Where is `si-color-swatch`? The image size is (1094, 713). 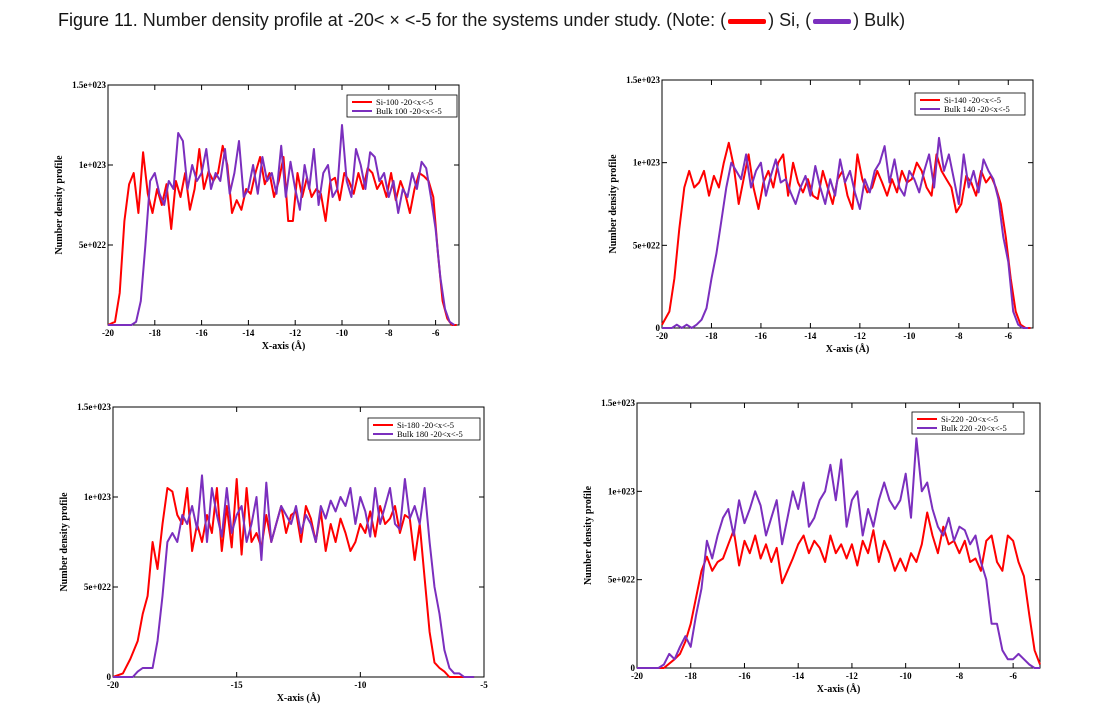
si-color-swatch is located at coordinates (747, 21).